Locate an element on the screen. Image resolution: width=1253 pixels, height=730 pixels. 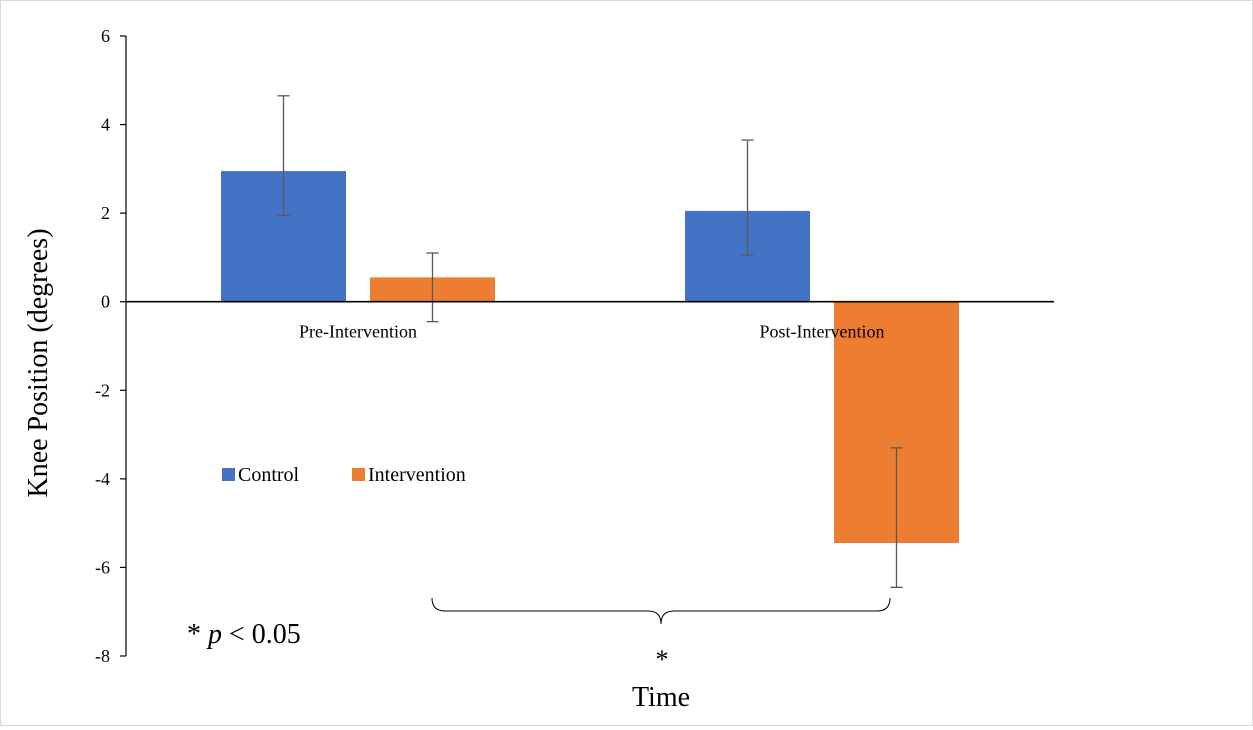
p-note-prefix: * is located at coordinates (197, 634).